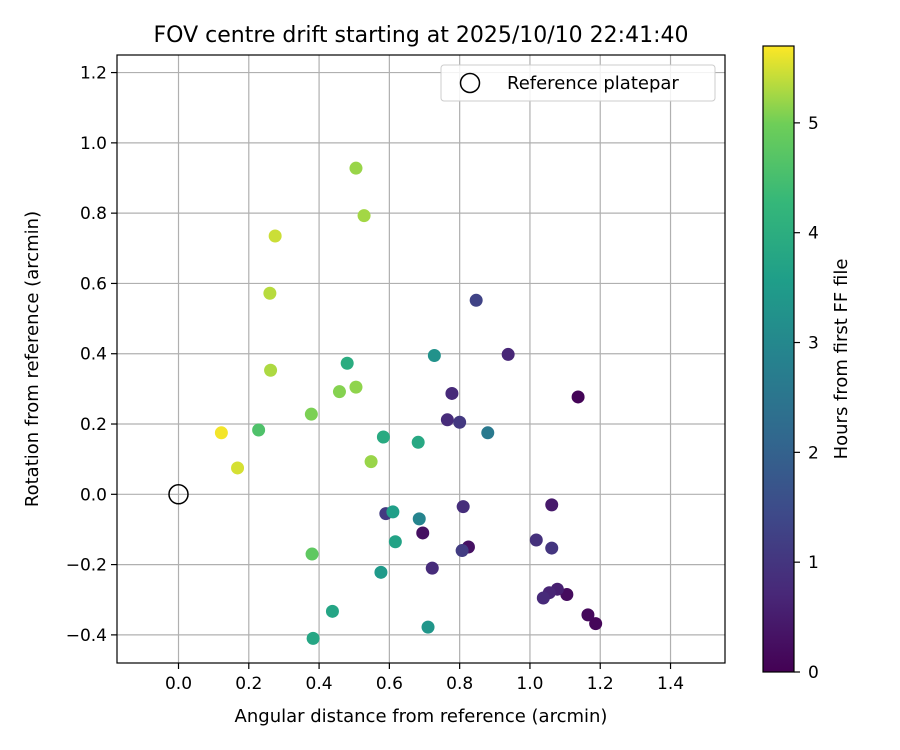 This screenshot has width=900, height=750. Describe the element at coordinates (178, 494) in the screenshot. I see `reference-marker` at that location.